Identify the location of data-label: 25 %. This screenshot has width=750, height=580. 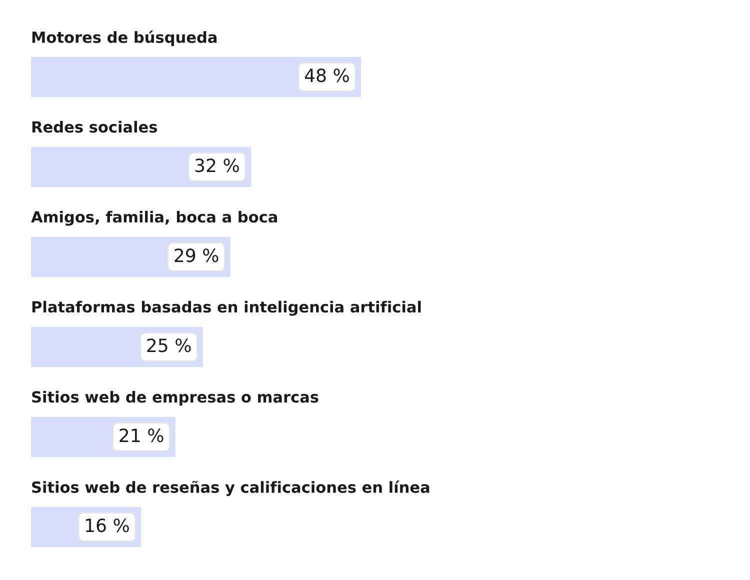
(169, 345).